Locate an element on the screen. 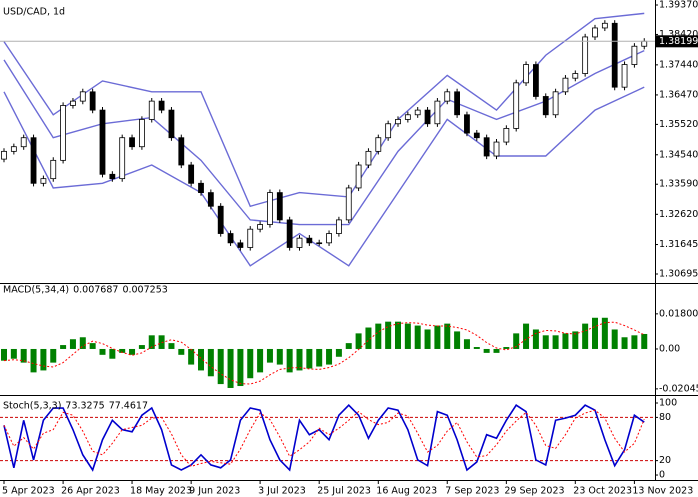  stoch-title: Stoch(5,3,3) is located at coordinates (32, 406).